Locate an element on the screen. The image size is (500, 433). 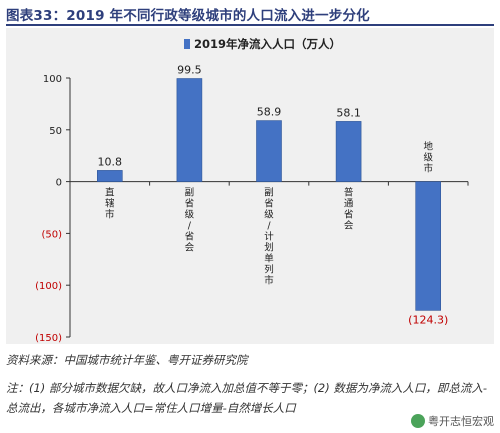
y-tick-label: (50) is located at coordinates (51, 234).